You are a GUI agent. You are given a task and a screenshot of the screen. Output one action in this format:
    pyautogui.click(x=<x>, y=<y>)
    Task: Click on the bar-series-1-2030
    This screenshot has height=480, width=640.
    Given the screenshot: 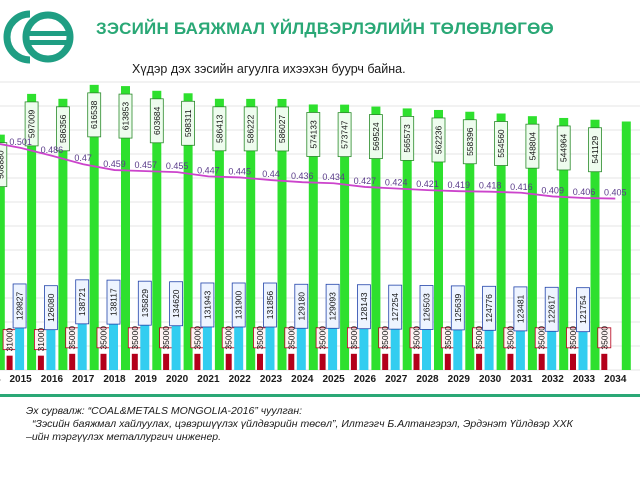 What is the action you would take?
    pyautogui.click(x=479, y=361)
    